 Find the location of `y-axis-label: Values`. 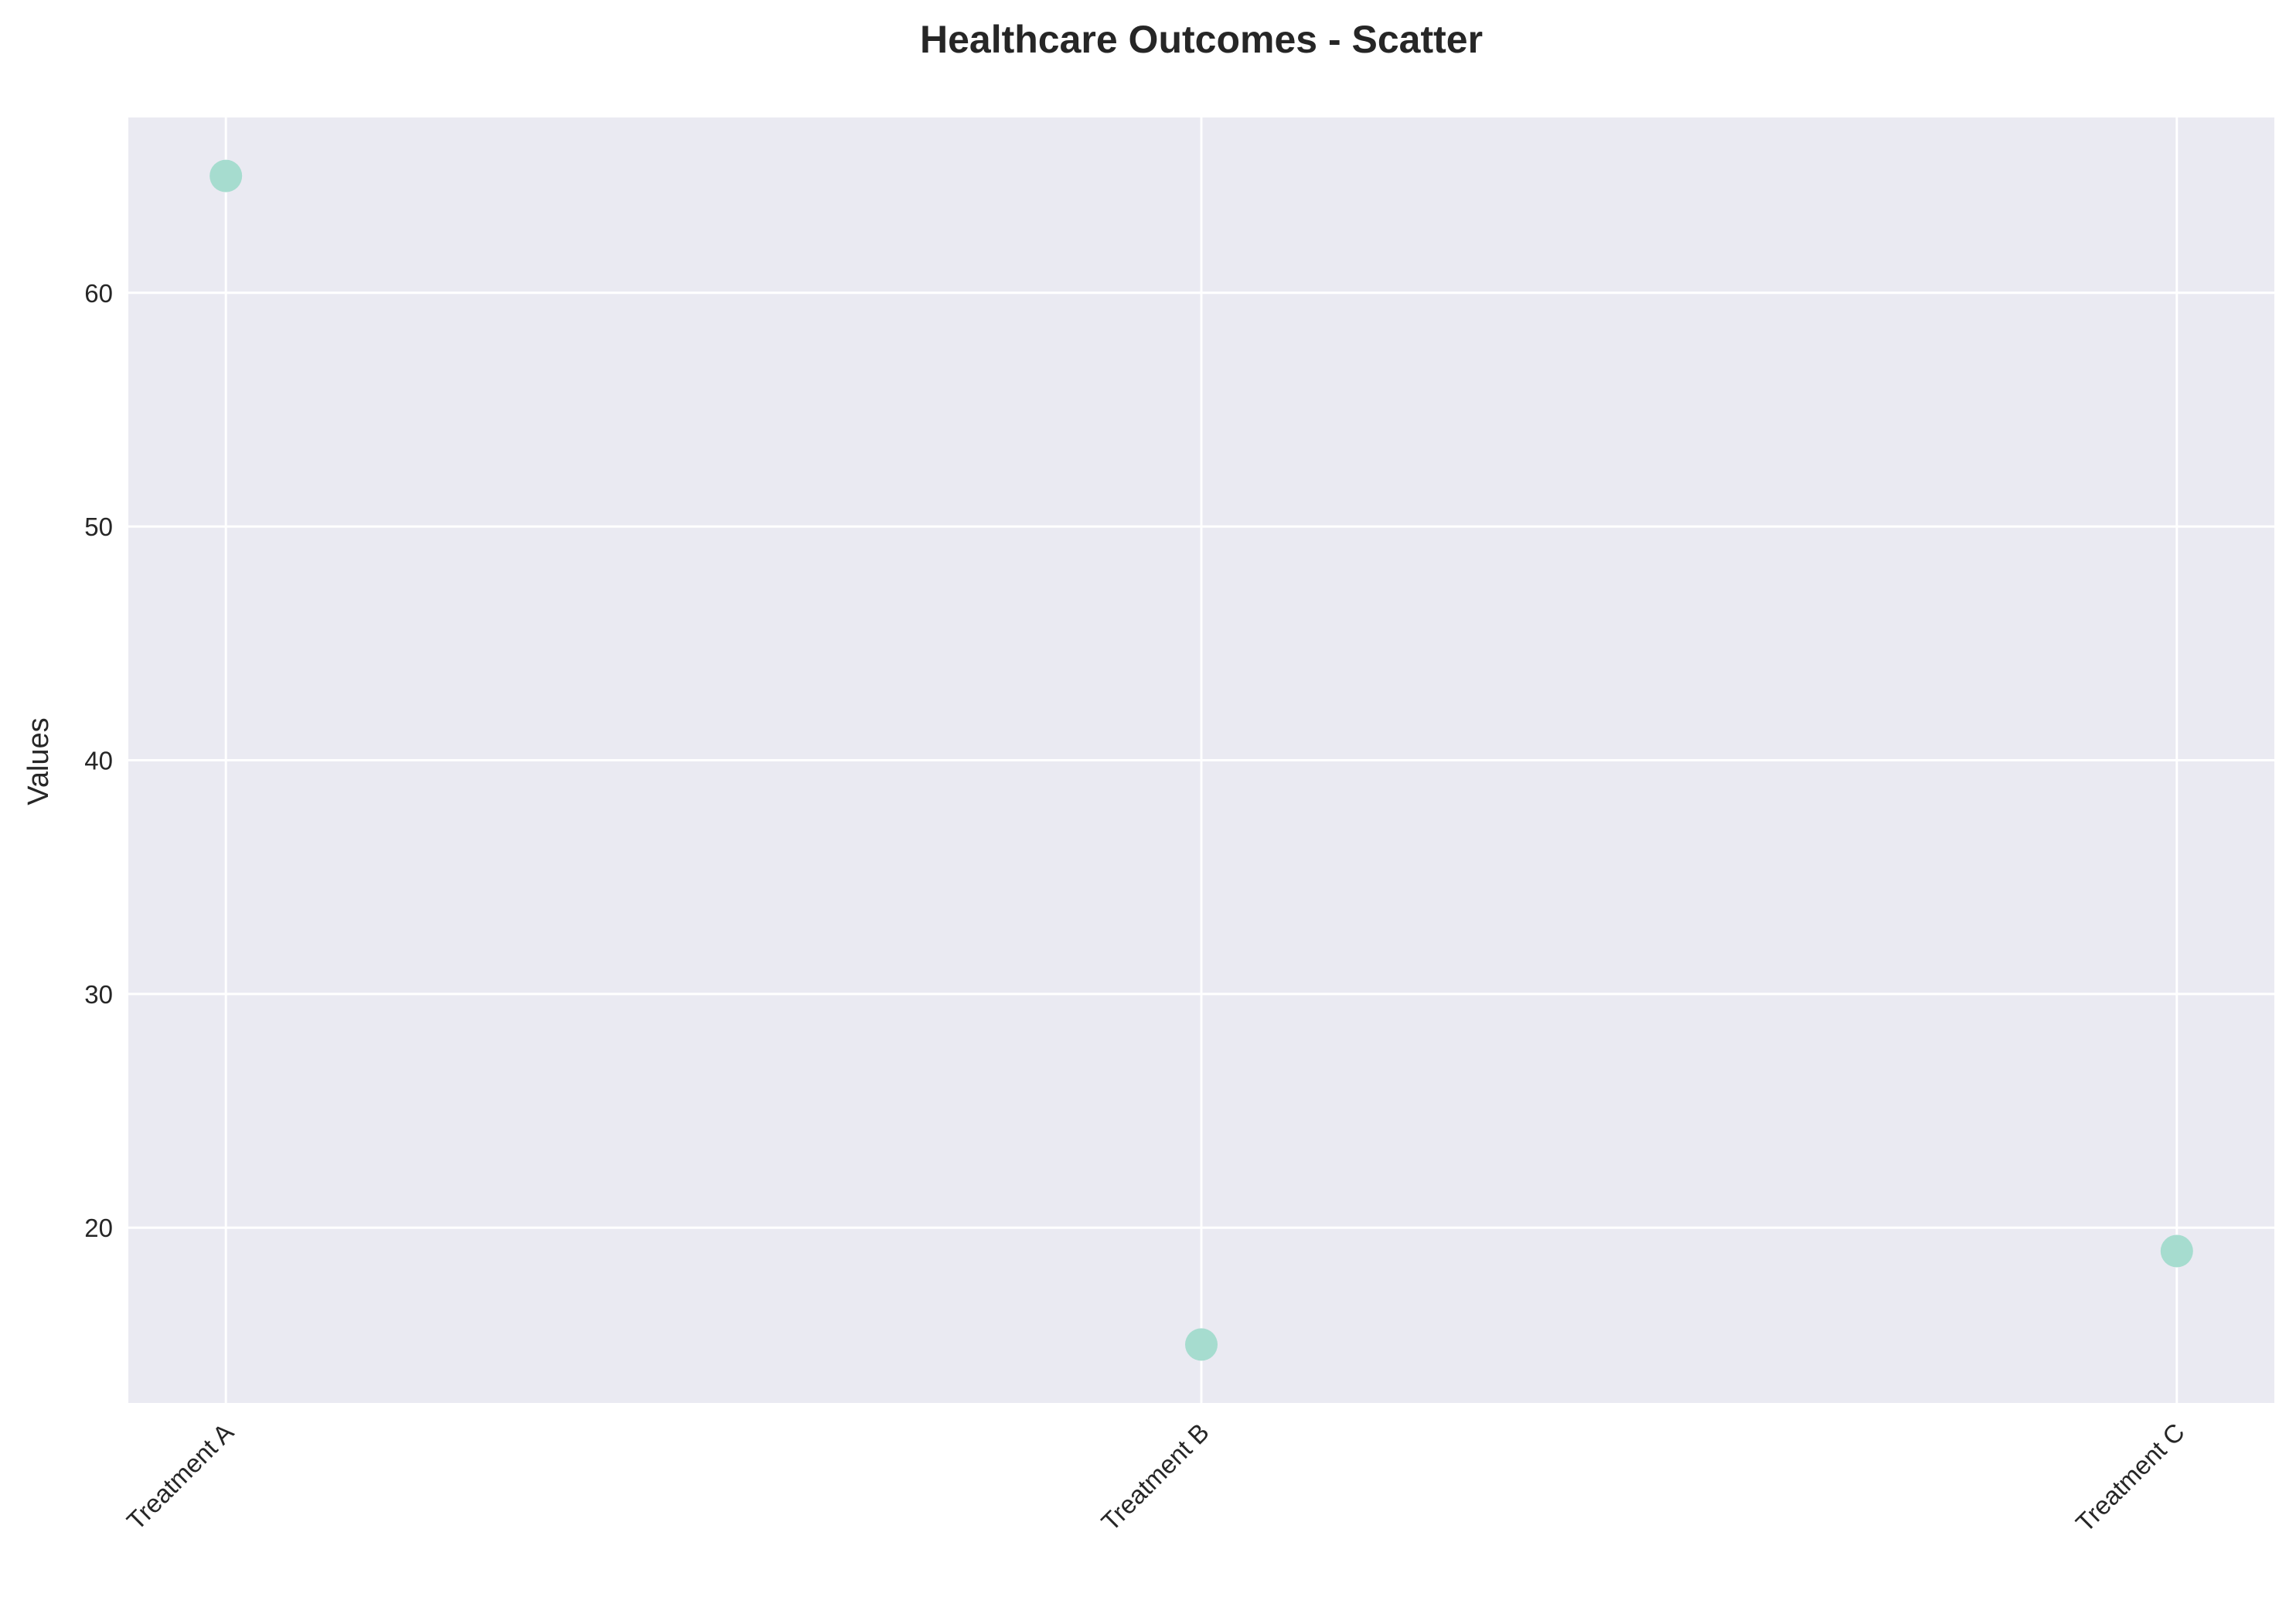

y-axis-label: Values is located at coordinates (38, 761).